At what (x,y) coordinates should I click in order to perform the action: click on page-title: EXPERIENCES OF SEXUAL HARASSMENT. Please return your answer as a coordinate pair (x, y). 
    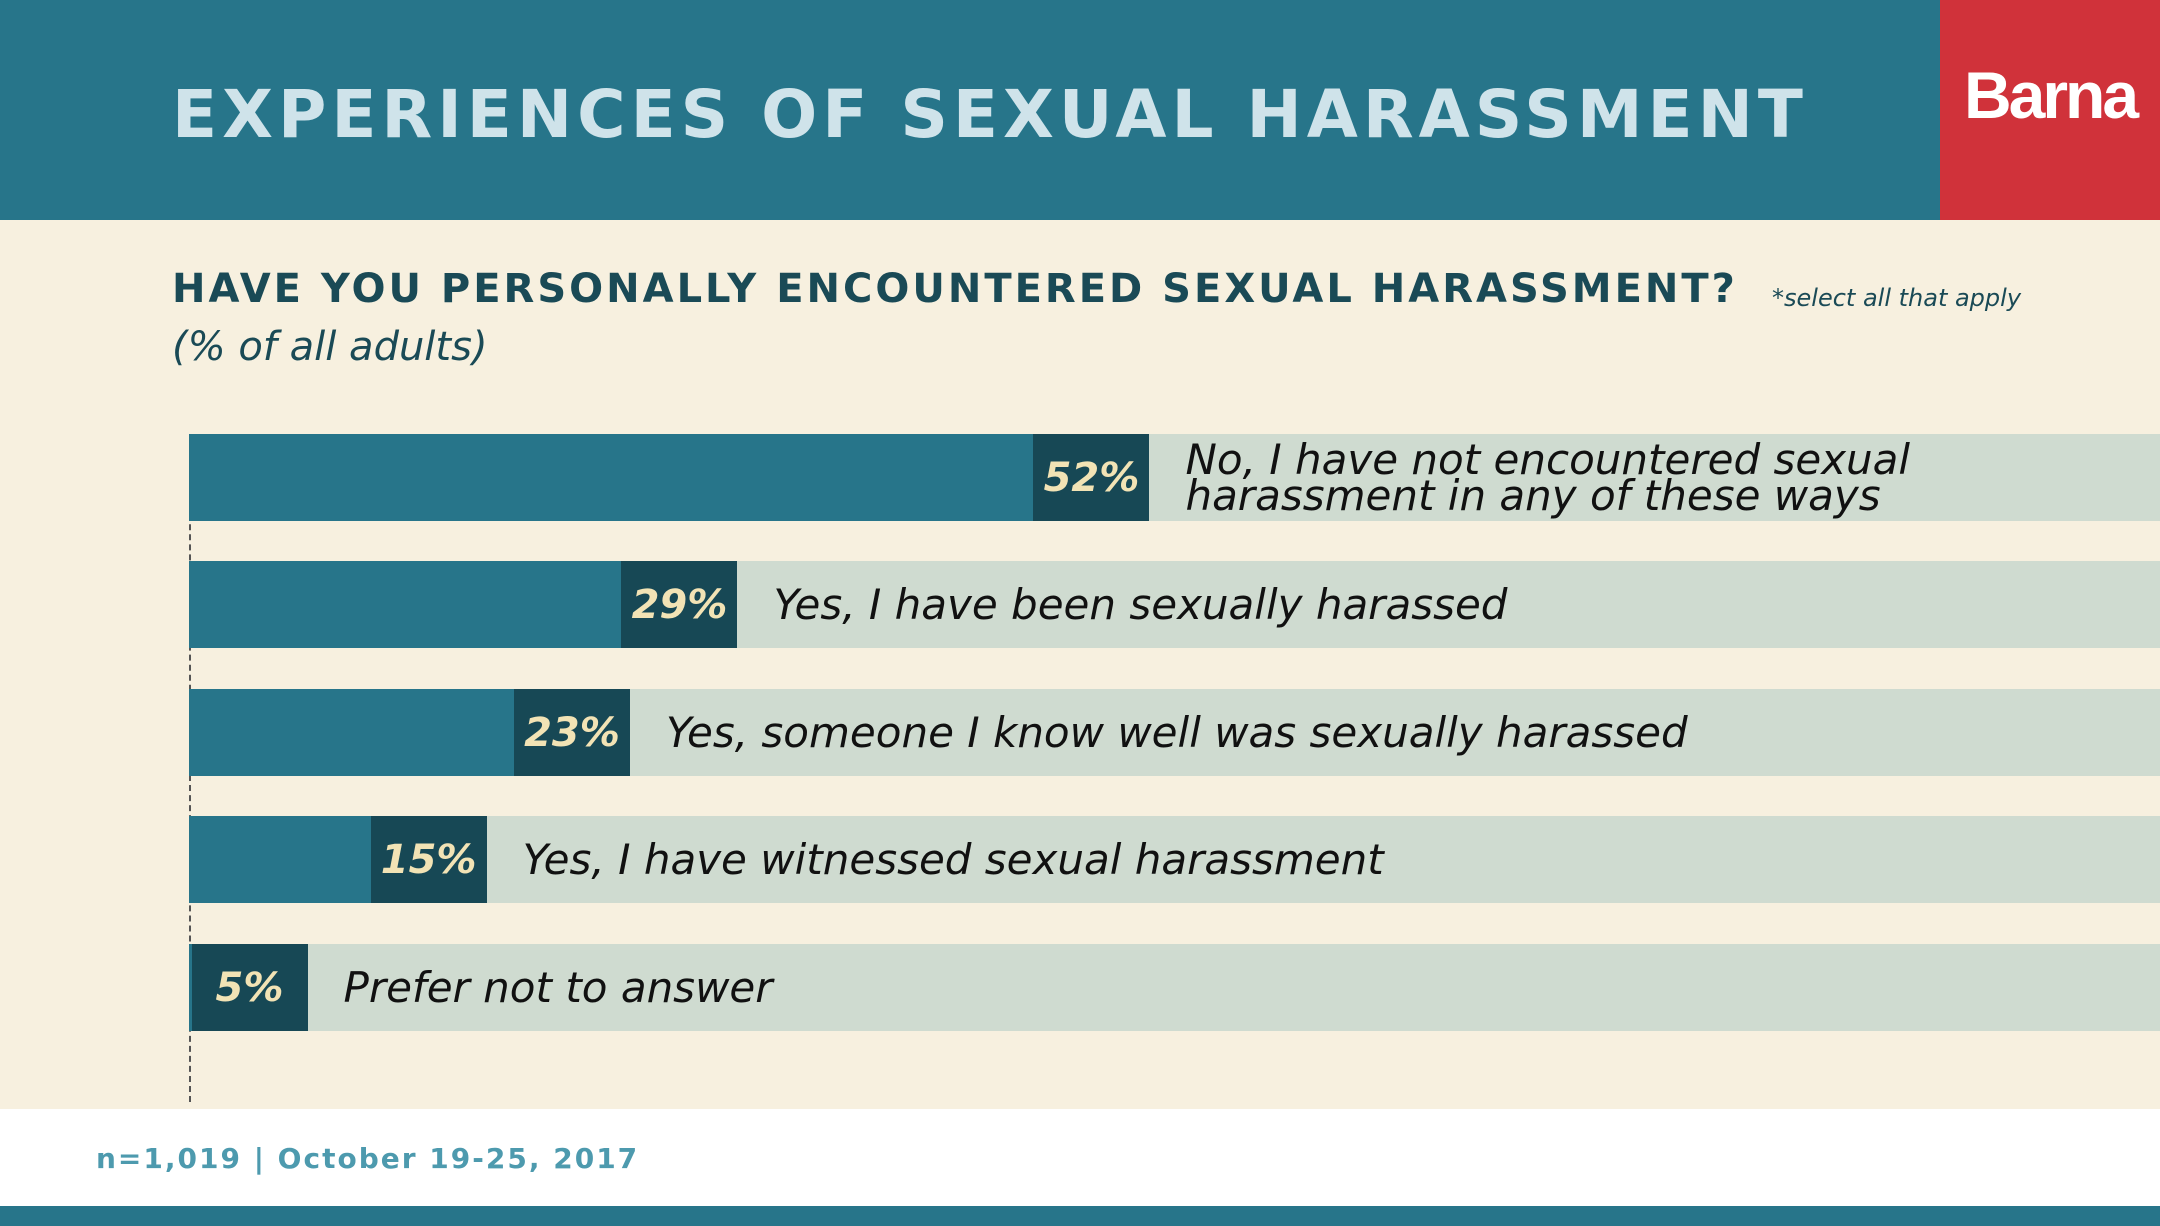
    Looking at the image, I should click on (990, 114).